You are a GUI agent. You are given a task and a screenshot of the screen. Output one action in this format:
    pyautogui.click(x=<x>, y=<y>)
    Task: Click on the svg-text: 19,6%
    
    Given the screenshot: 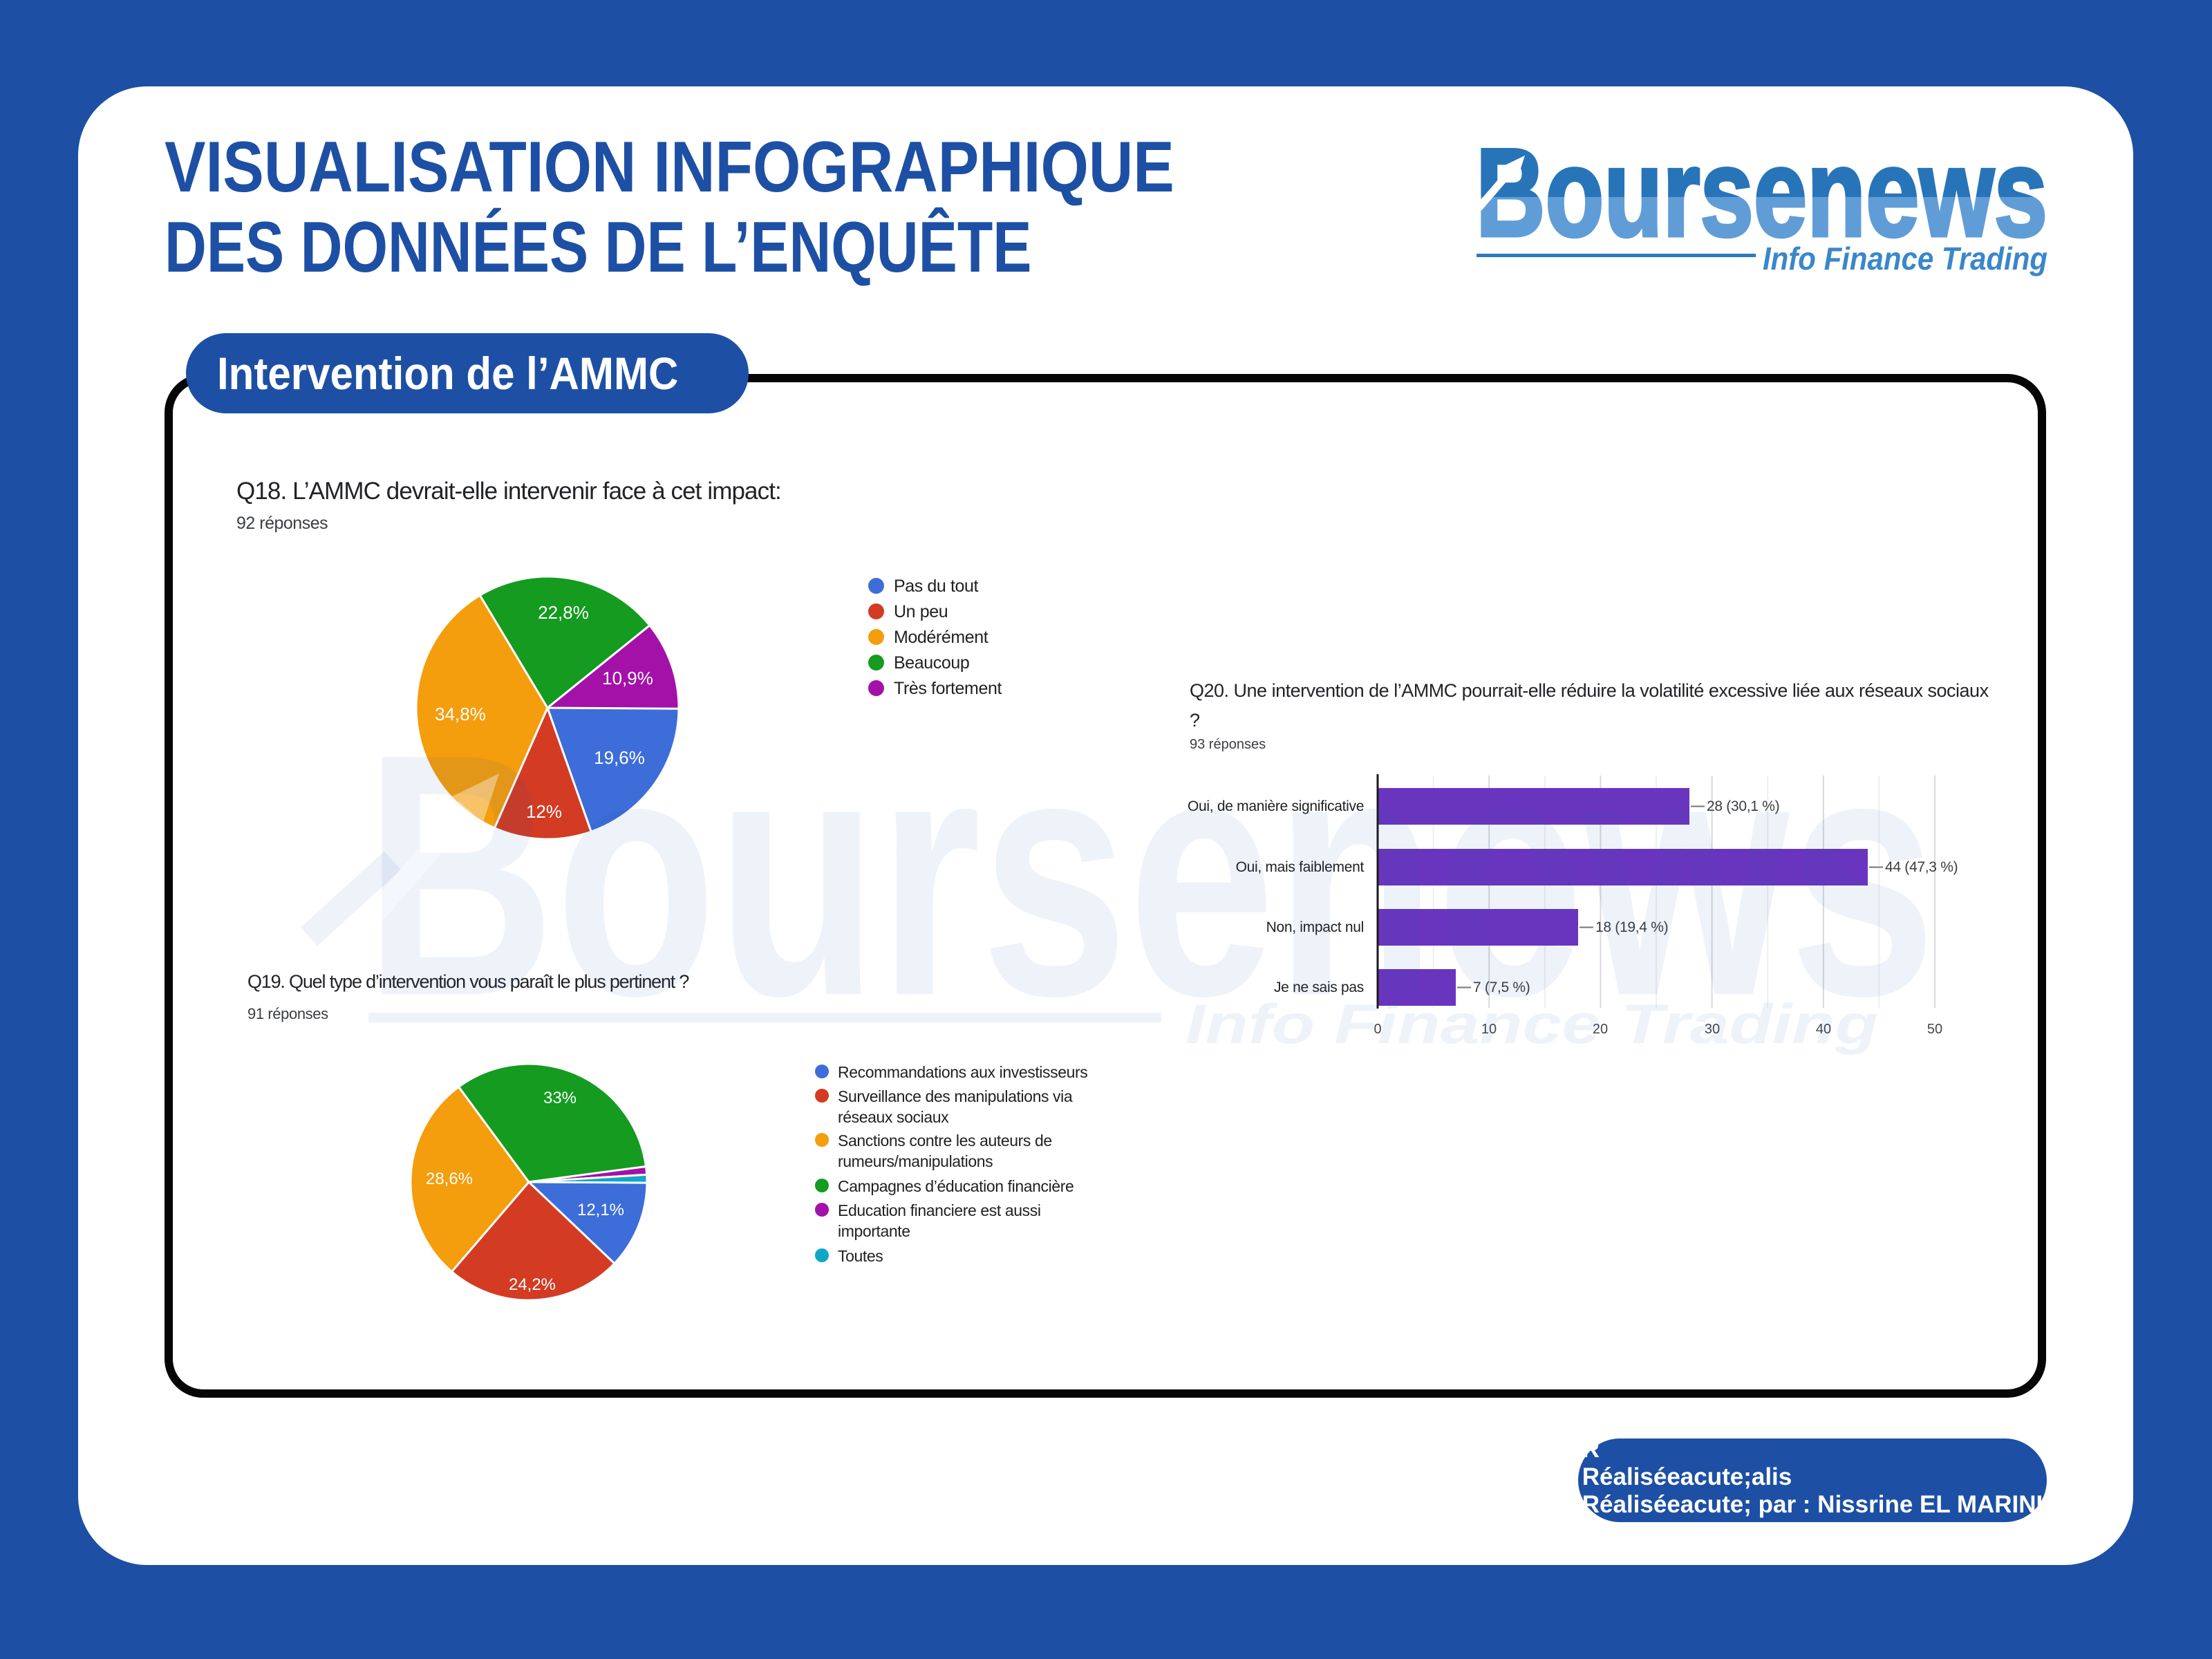 What is the action you would take?
    pyautogui.click(x=619, y=758)
    